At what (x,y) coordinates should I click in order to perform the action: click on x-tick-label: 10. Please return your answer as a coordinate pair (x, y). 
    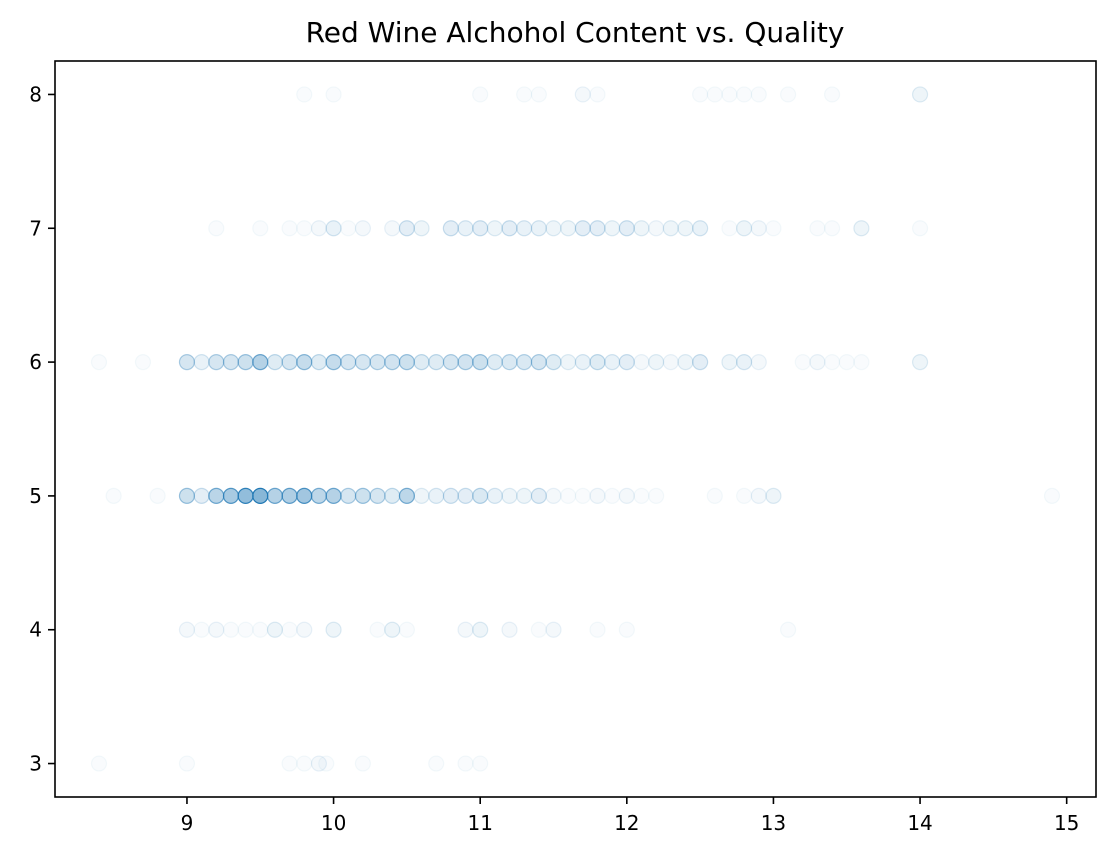
    Looking at the image, I should click on (333, 823).